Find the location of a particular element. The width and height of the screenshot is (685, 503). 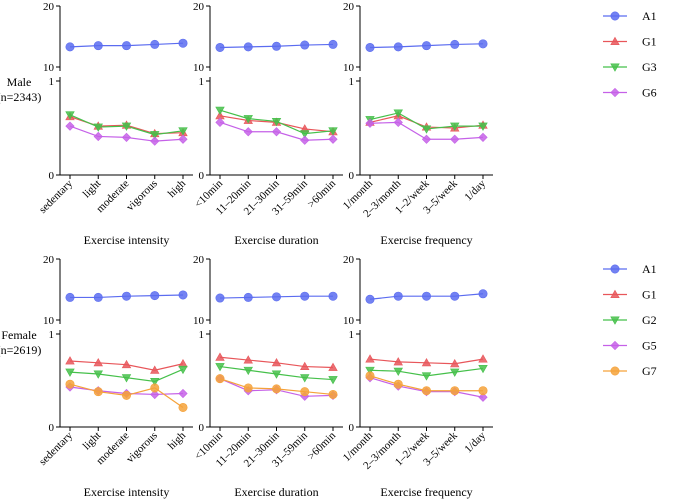

legend-male: A1 G1 G3 G6 is located at coordinates (630, 54).